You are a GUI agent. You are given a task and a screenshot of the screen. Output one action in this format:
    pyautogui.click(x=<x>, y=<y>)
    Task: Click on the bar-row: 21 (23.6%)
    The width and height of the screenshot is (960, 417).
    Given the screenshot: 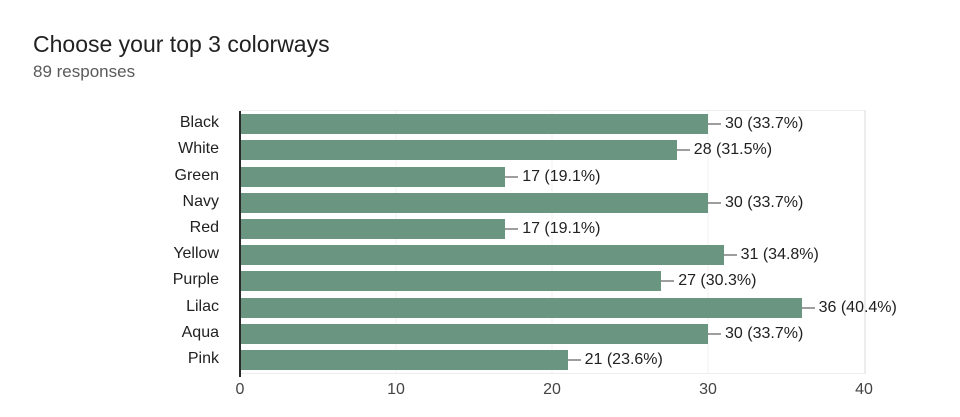 What is the action you would take?
    pyautogui.click(x=552, y=360)
    